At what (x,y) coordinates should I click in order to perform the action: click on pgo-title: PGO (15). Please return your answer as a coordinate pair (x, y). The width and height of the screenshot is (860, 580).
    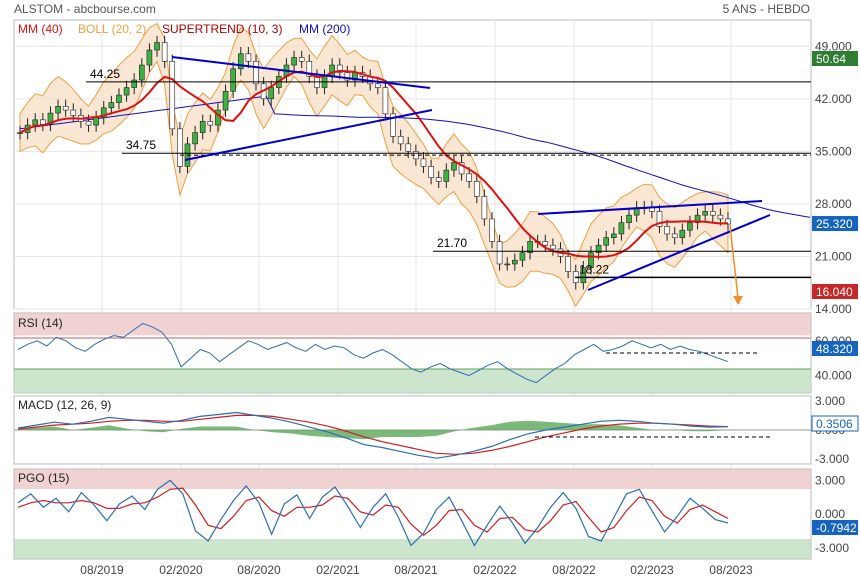
    Looking at the image, I should click on (43, 478).